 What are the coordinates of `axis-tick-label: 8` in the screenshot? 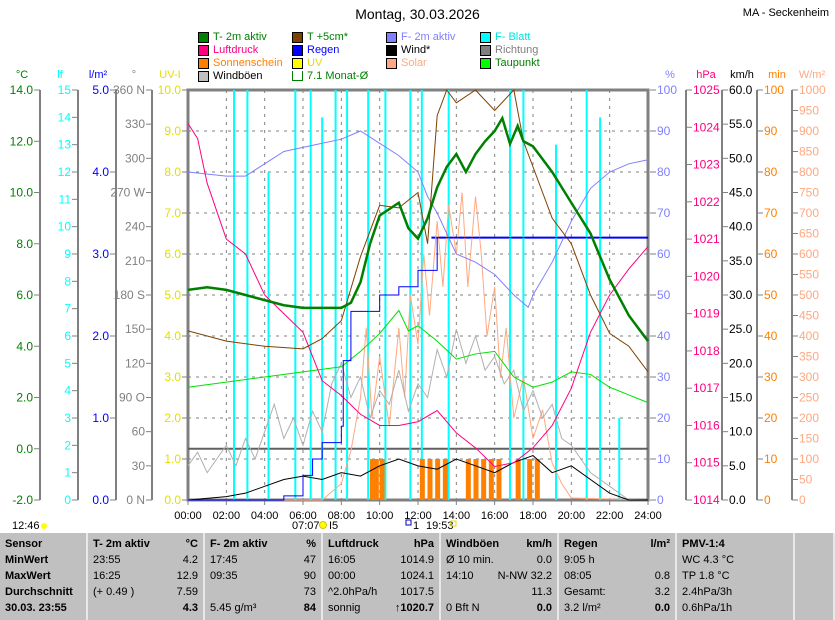 It's located at (67, 281).